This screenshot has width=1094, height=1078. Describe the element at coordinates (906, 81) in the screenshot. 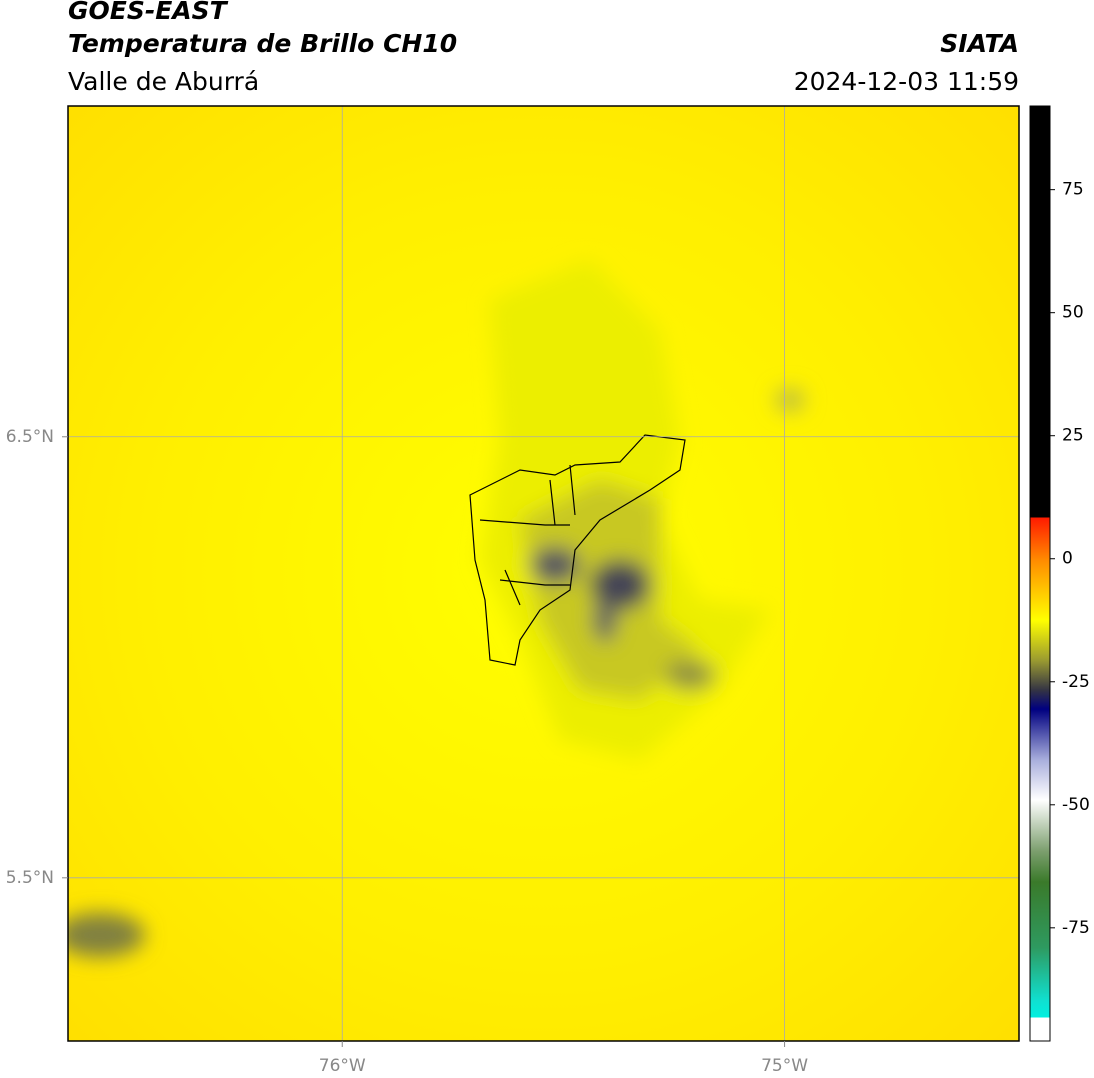

I see `timestamp: 2024-12-03 11:59` at that location.